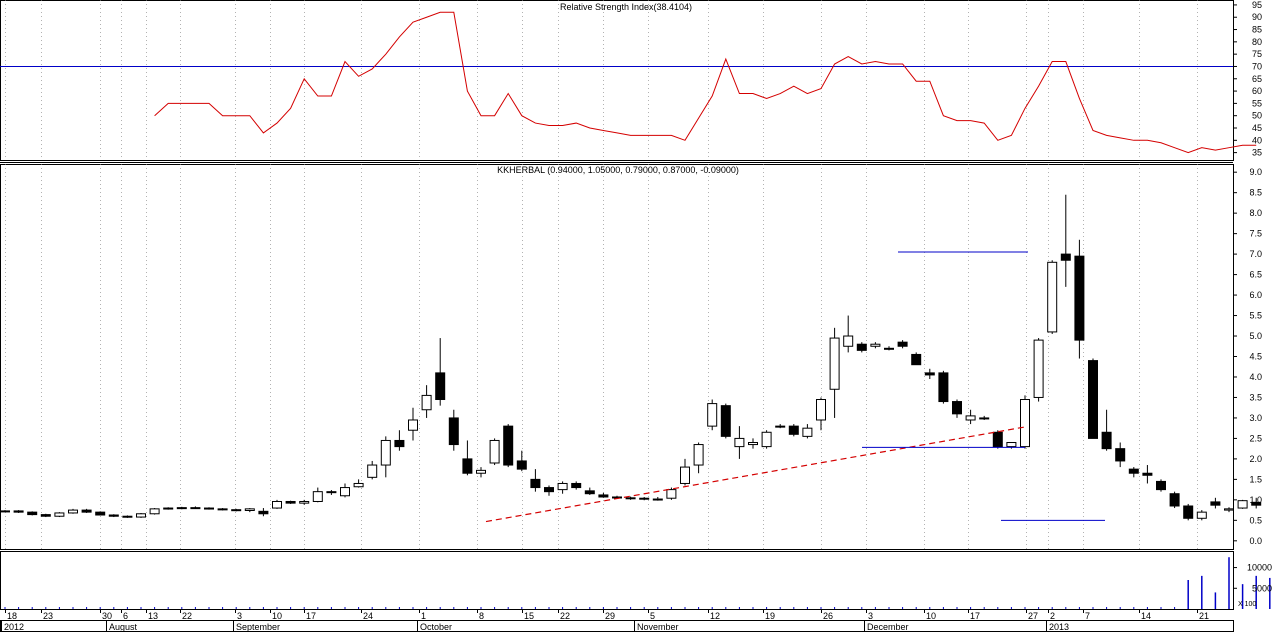  What do you see at coordinates (436, 627) in the screenshot?
I see `month-label: October` at bounding box center [436, 627].